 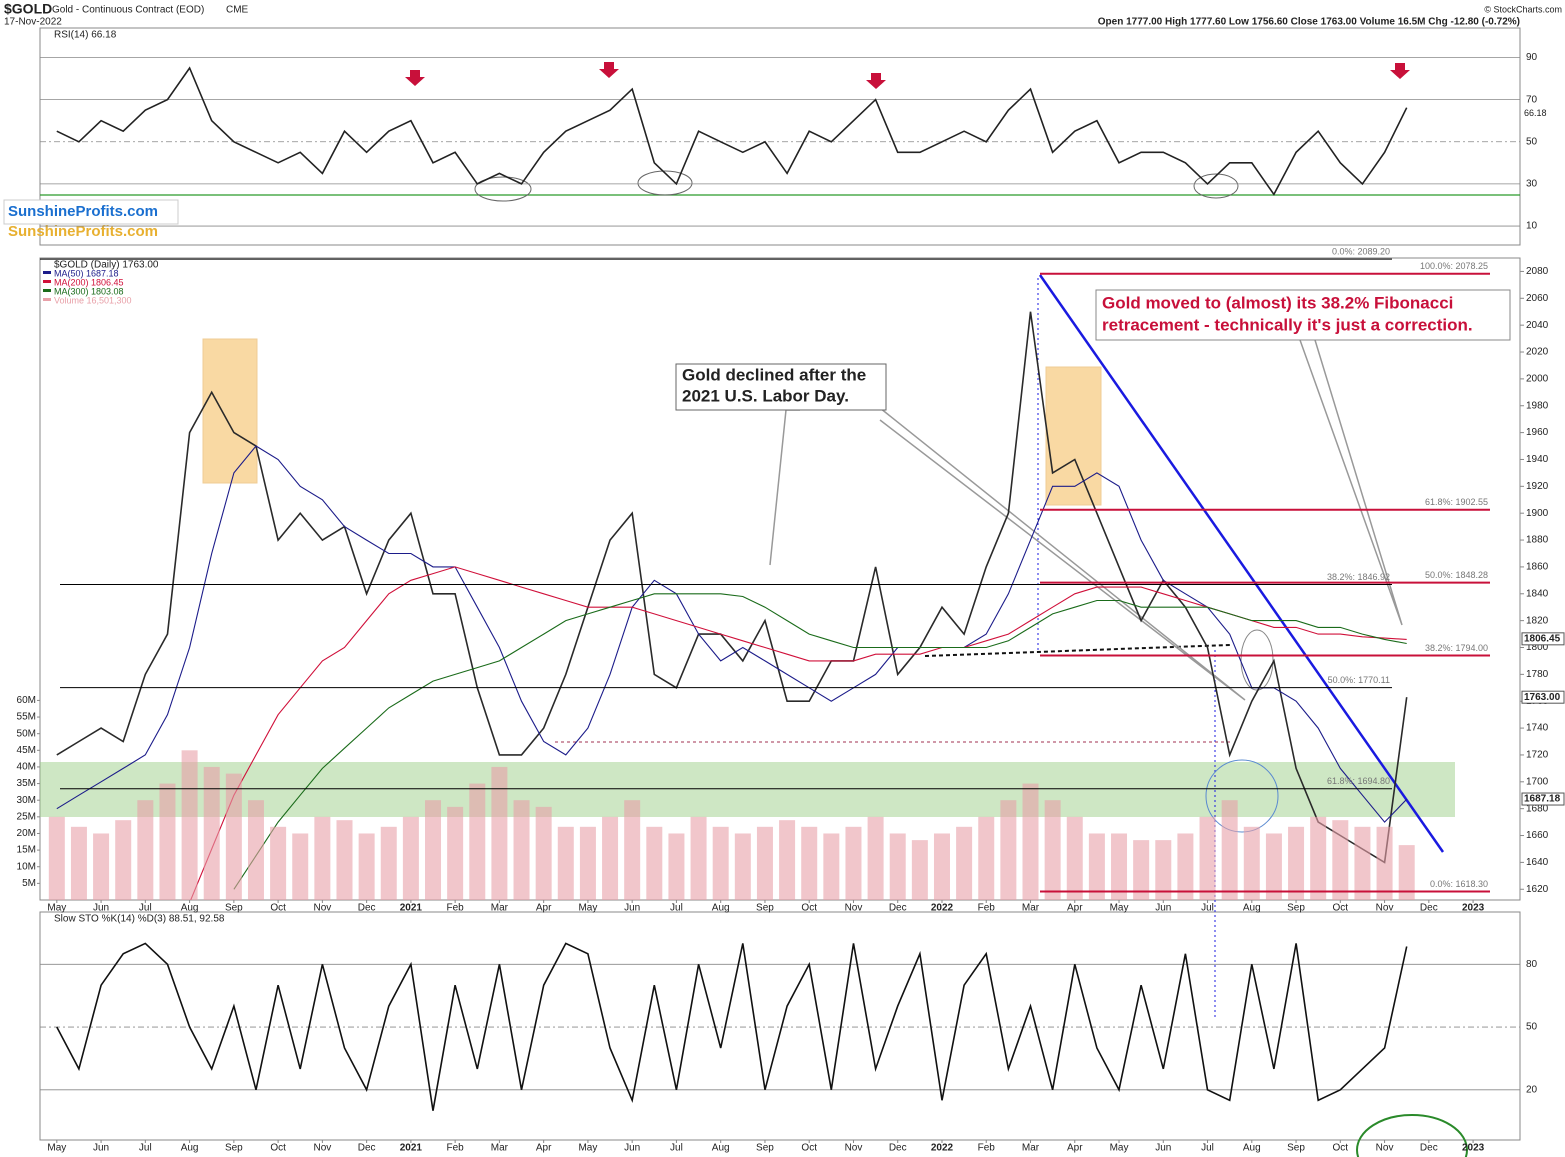 I want to click on y2-tick-label: 45M, so click(x=26, y=750).